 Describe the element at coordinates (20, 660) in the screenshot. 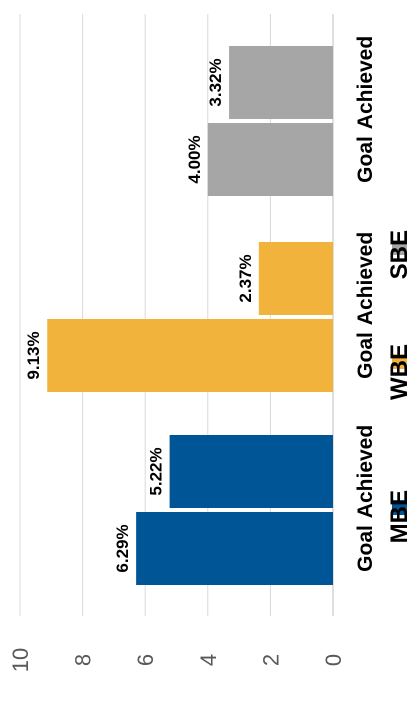

I see `tick-label-10: 10` at that location.